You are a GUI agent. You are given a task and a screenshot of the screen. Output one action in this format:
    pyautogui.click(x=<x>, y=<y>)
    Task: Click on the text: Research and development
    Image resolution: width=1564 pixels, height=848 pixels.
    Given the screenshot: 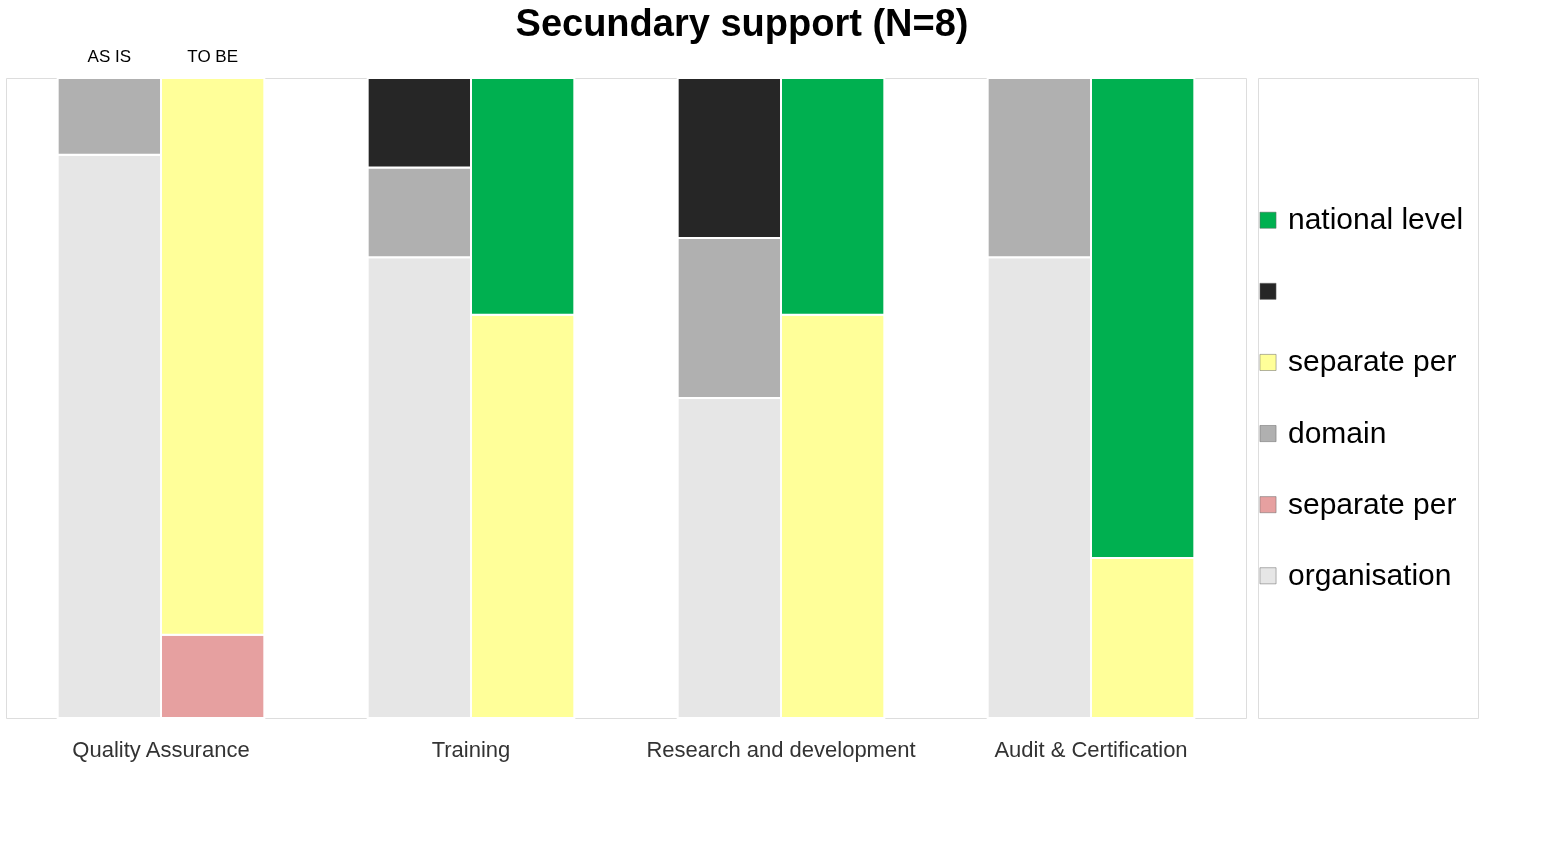 What is the action you would take?
    pyautogui.click(x=781, y=749)
    